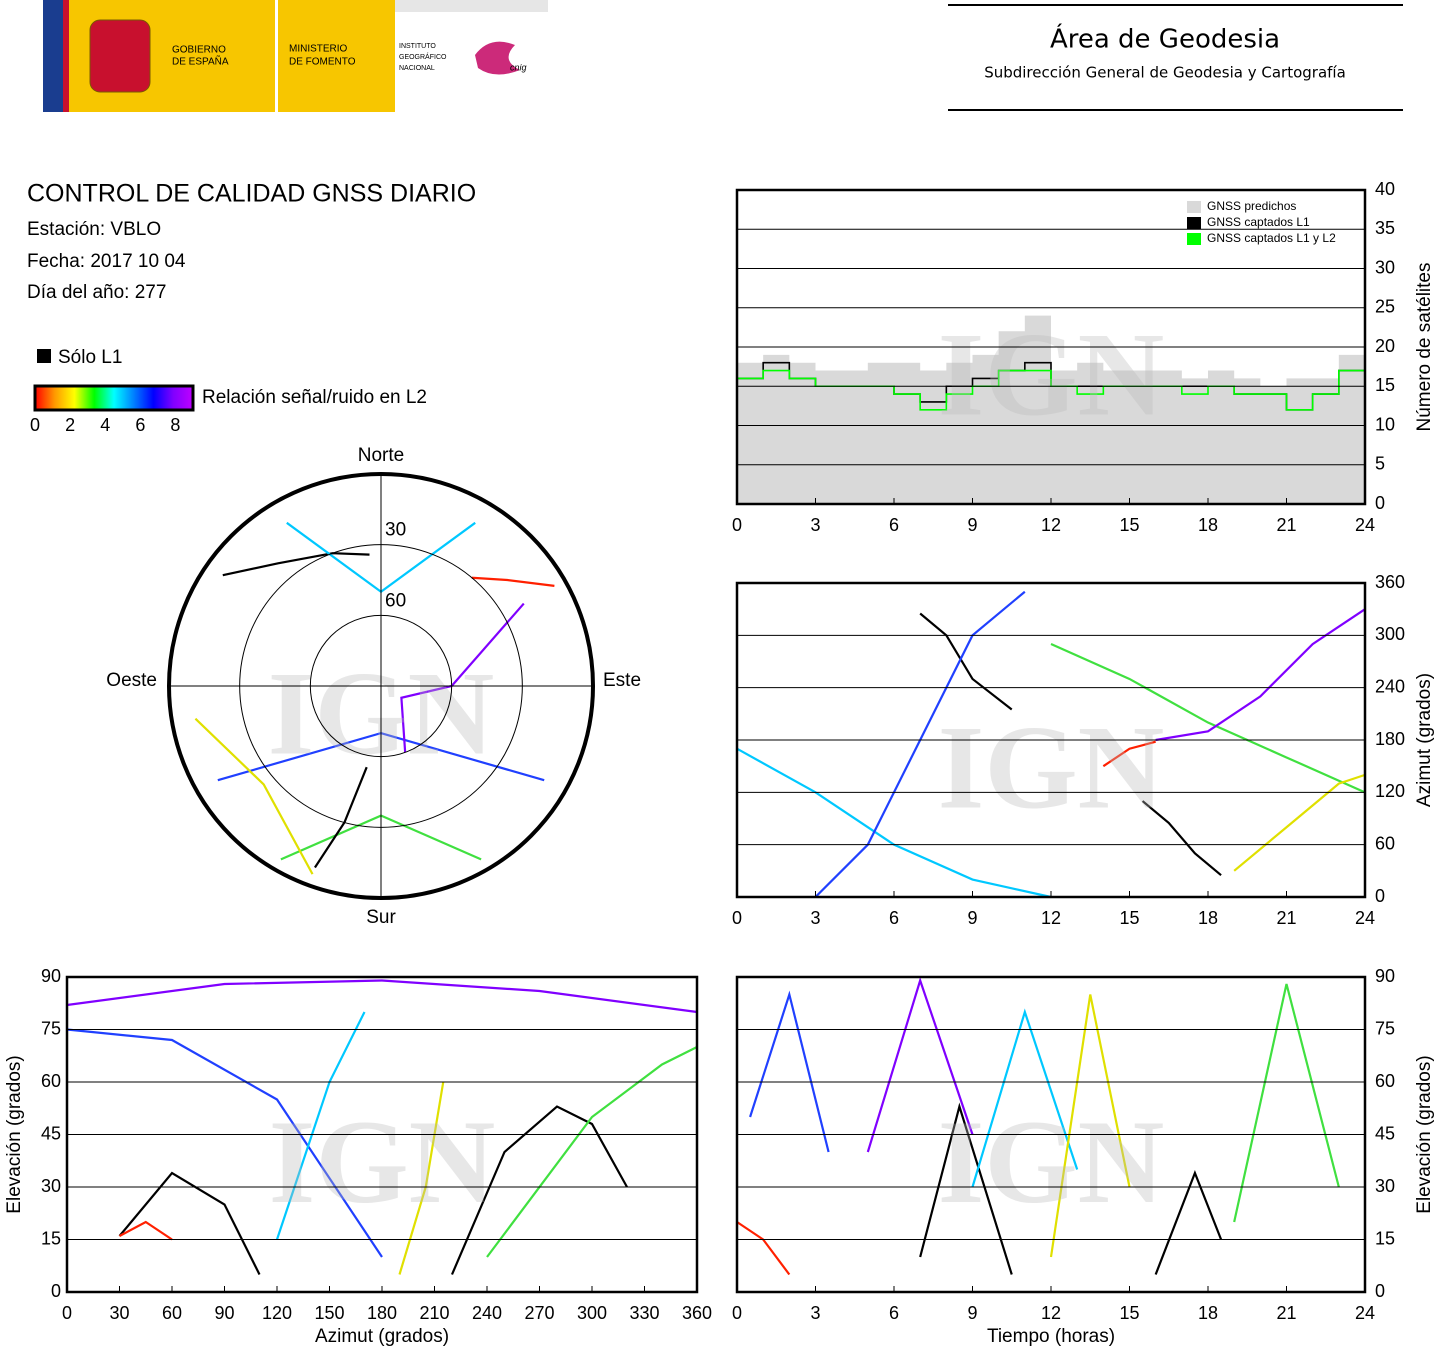 The height and width of the screenshot is (1355, 1445). Describe the element at coordinates (1380, 464) in the screenshot. I see `y-tick-label: 5` at that location.